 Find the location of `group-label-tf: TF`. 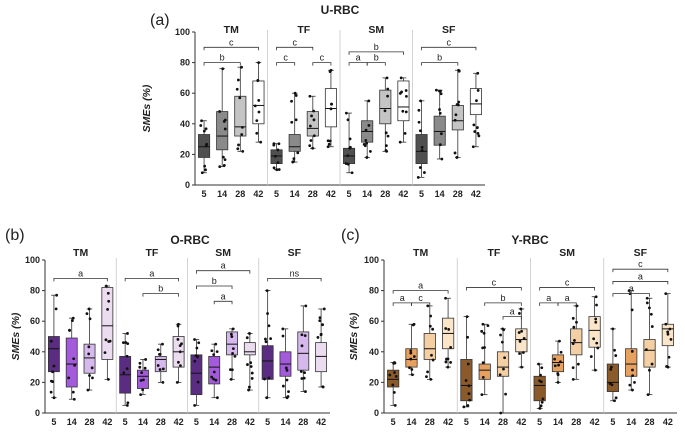

group-label-tf: TF is located at coordinates (303, 30).